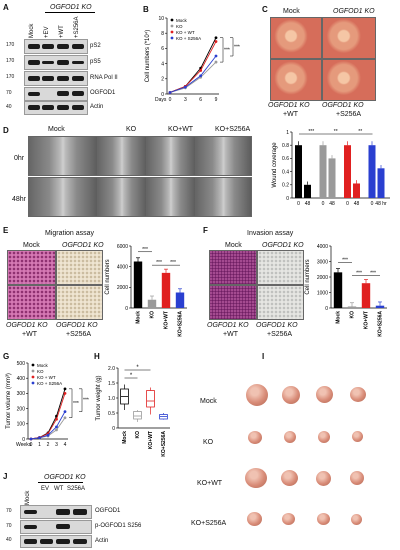 The height and width of the screenshot is (550, 400). Describe the element at coordinates (179, 26) in the screenshot. I see `legend-label: KO` at that location.